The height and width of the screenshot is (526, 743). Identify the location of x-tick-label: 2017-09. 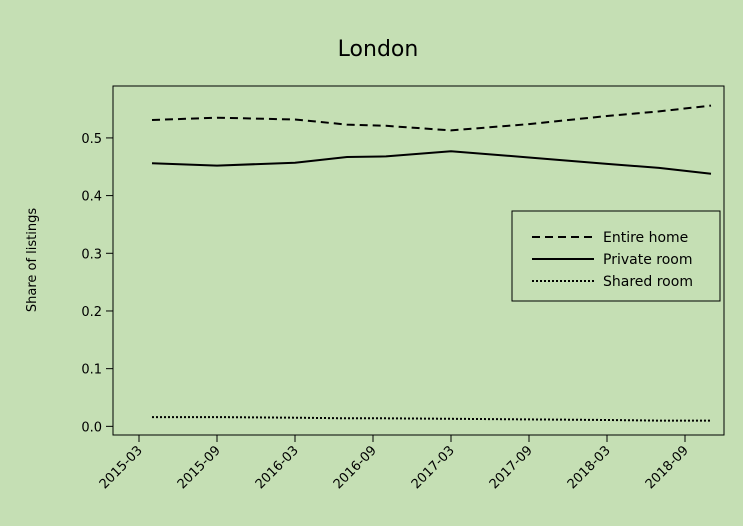
(511, 467).